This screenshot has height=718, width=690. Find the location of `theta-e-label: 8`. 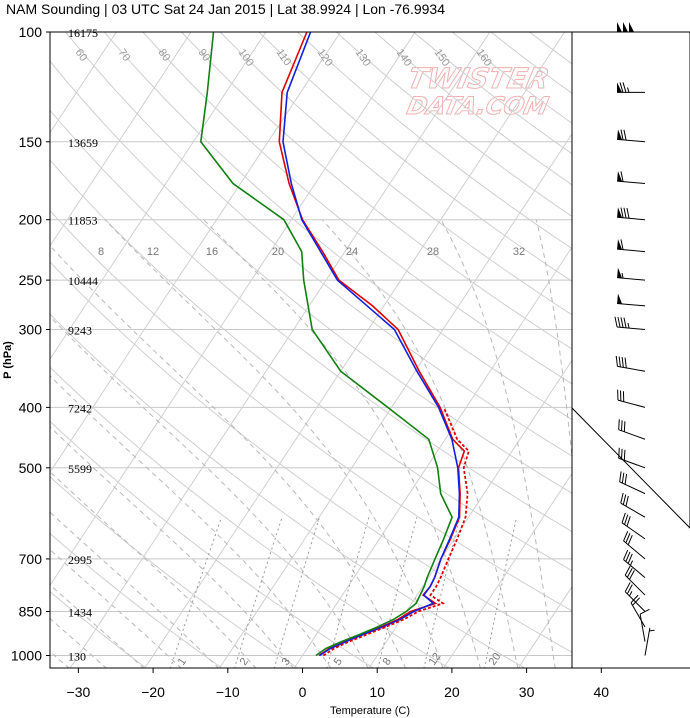

theta-e-label: 8 is located at coordinates (101, 252).